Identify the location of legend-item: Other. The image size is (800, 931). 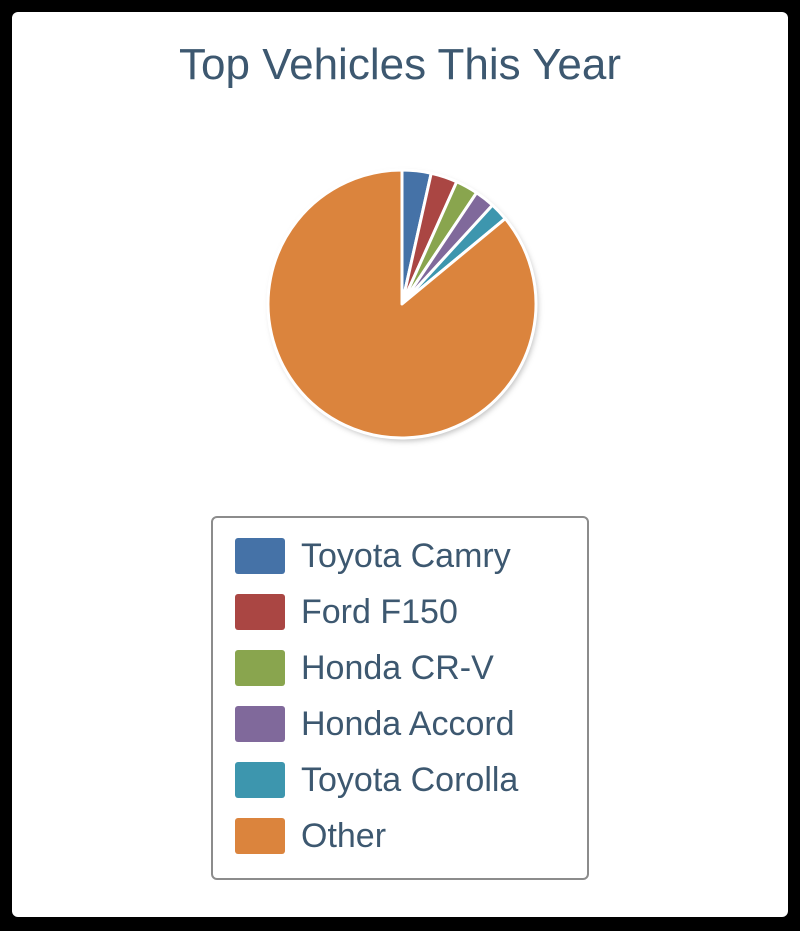
(310, 836).